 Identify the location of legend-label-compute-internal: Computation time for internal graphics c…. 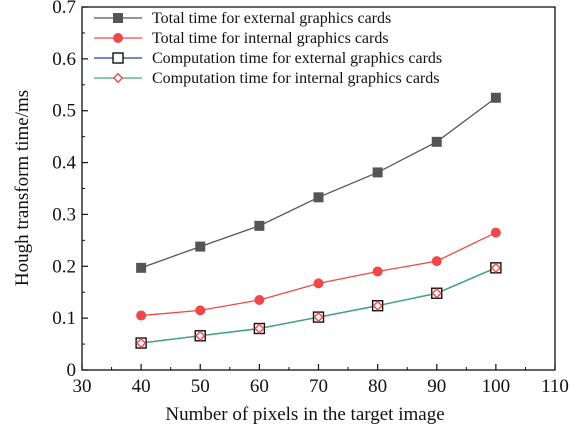
(295, 78).